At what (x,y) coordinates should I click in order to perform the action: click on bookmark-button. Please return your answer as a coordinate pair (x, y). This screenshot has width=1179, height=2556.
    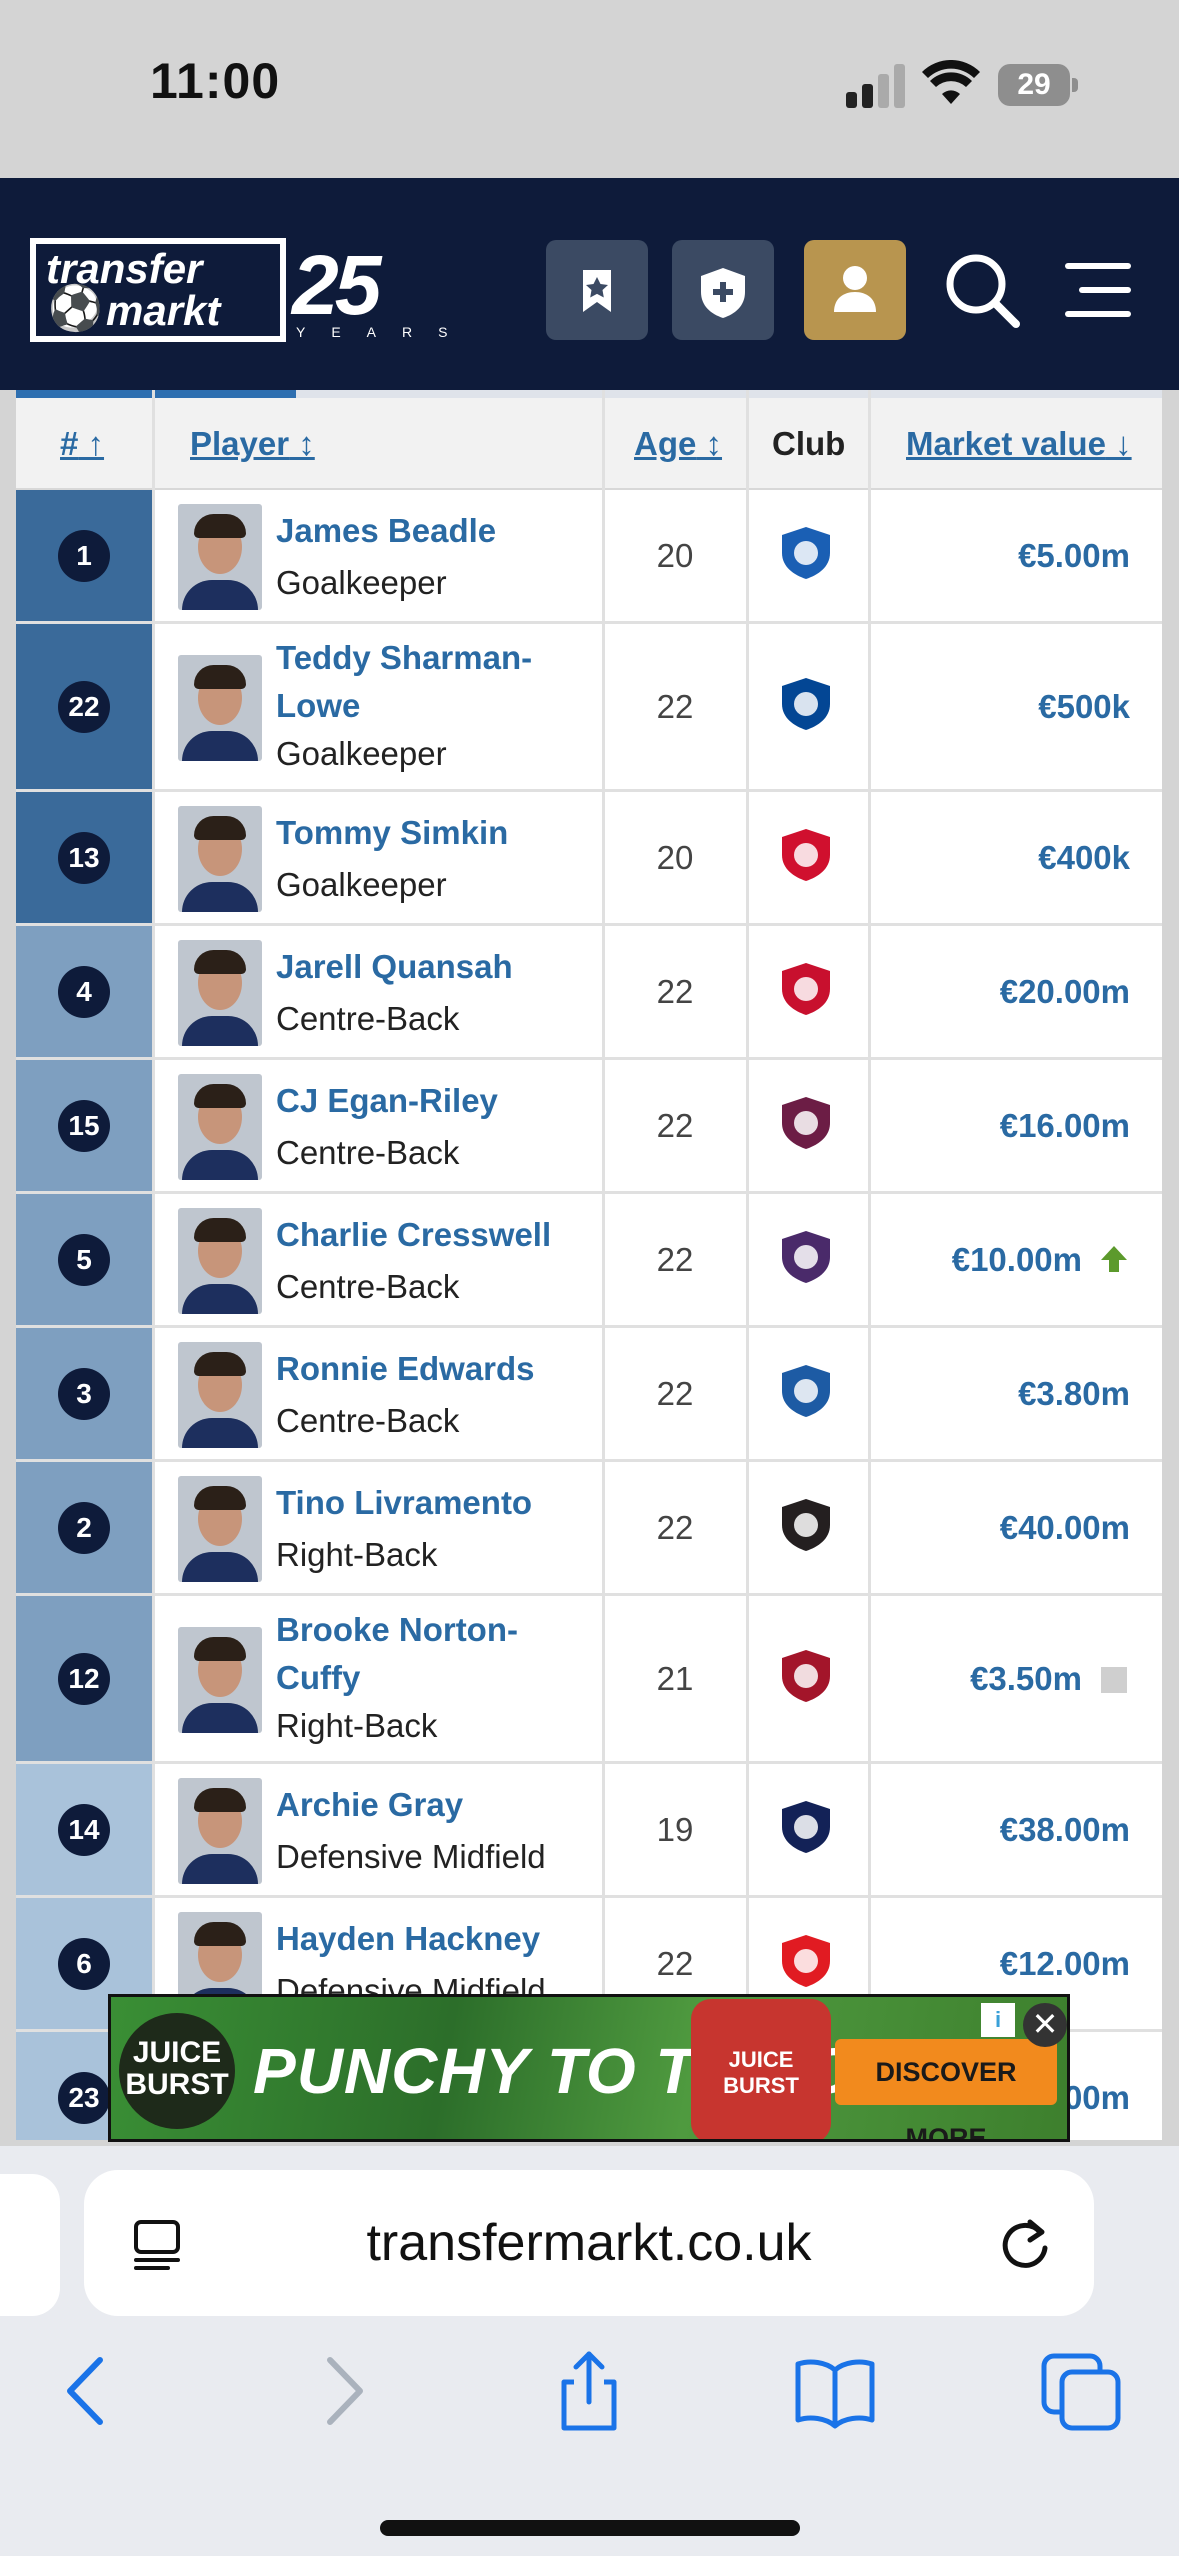
    Looking at the image, I should click on (597, 290).